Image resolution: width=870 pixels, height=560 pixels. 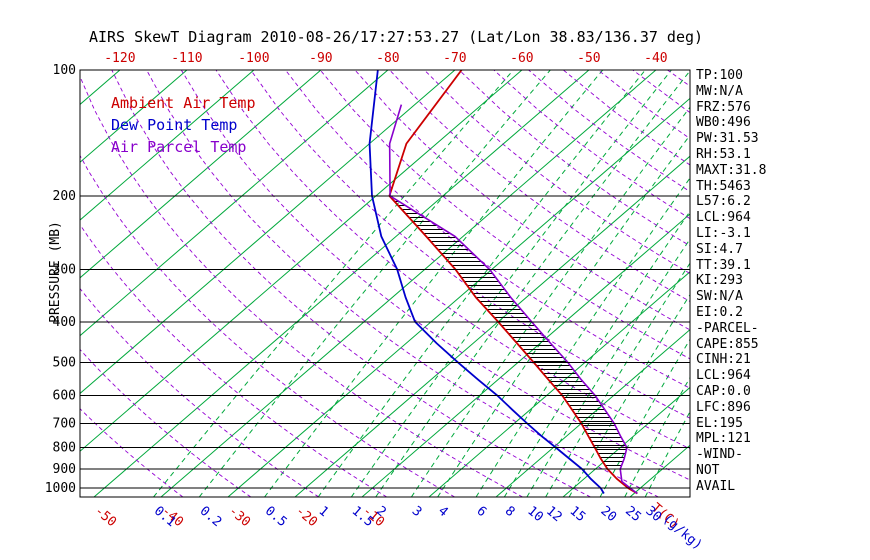 I want to click on pressure-tick: 600, so click(x=64, y=395).